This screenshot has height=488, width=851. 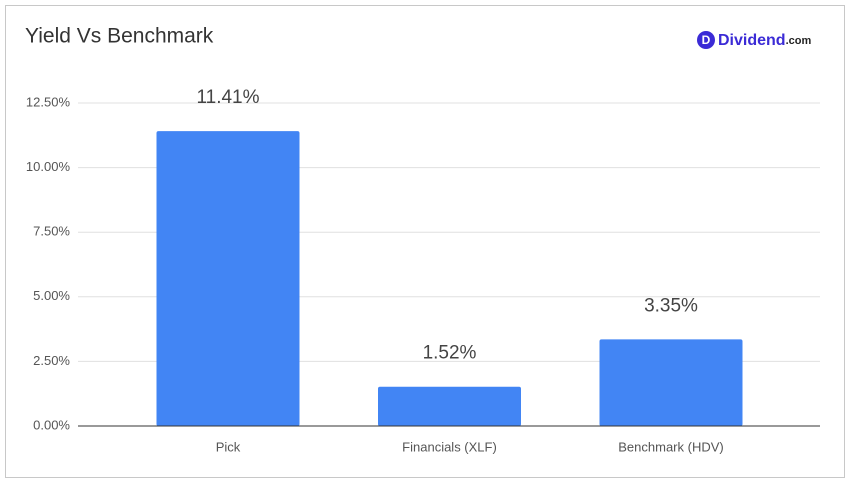 I want to click on y-tick-label: 7.50%, so click(x=51, y=231).